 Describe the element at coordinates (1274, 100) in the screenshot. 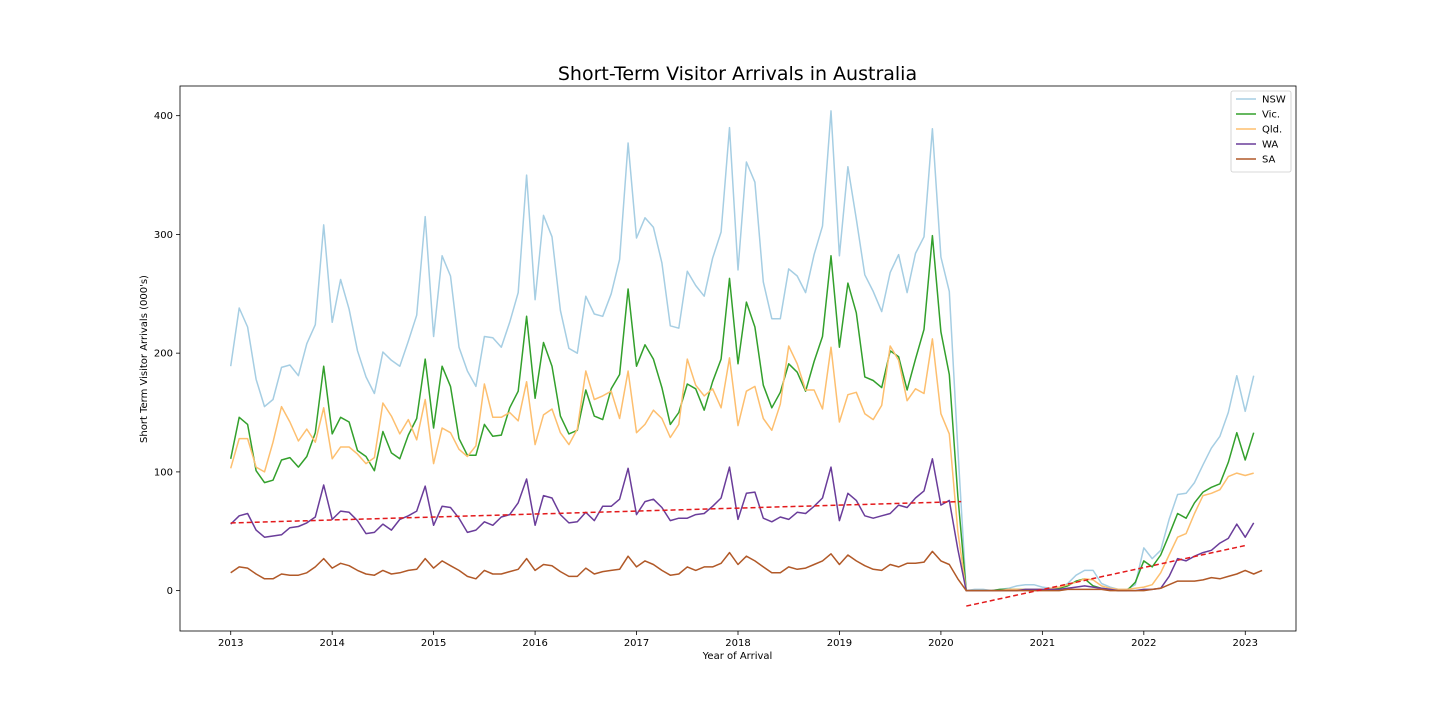

I see `legend-label-nsw: NSW` at that location.